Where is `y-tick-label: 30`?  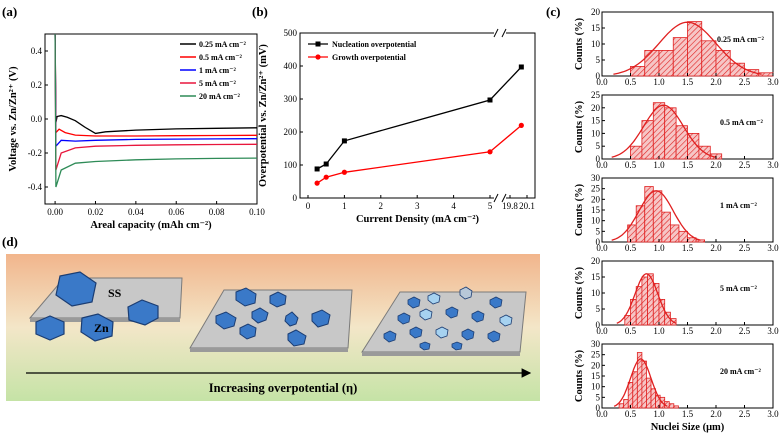 y-tick-label: 30 is located at coordinates (596, 178).